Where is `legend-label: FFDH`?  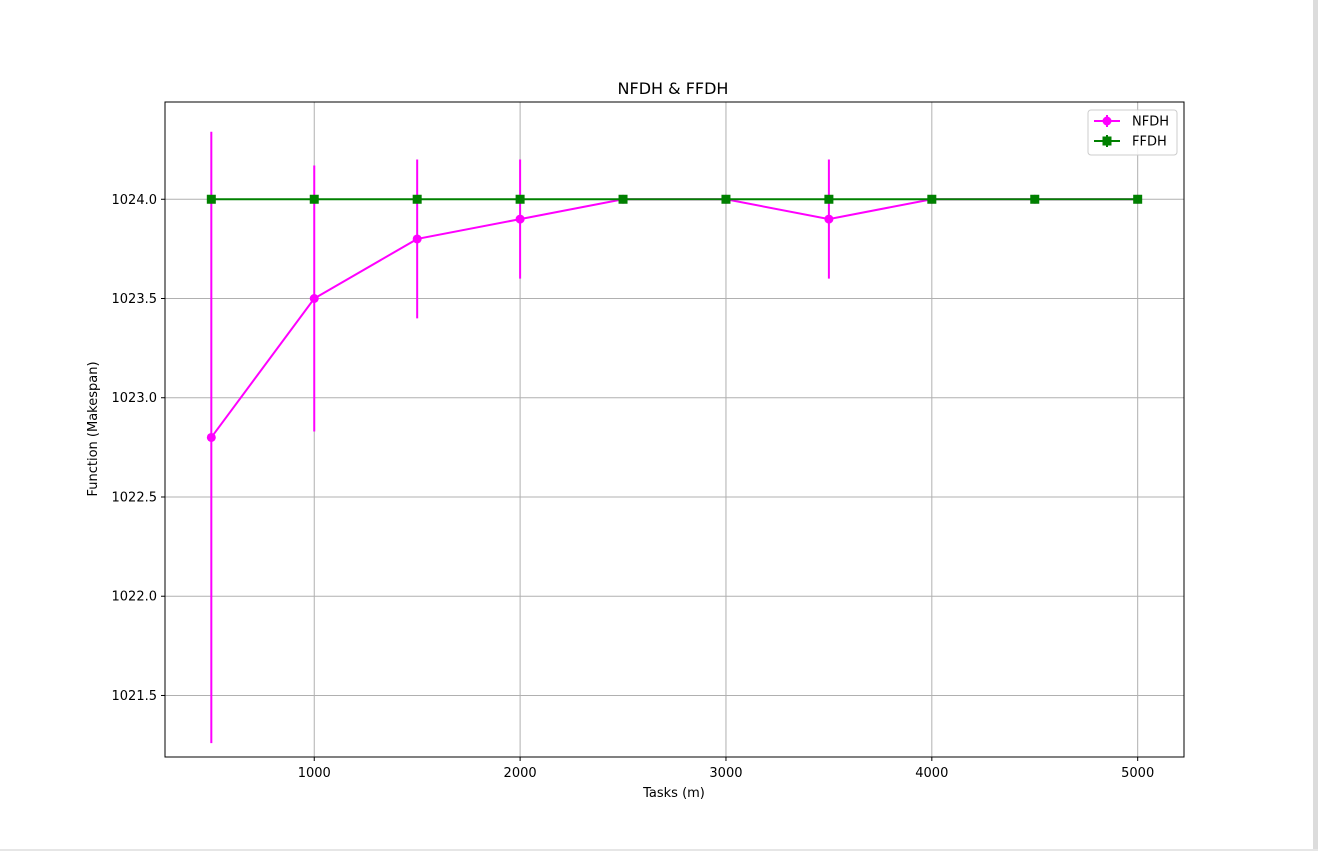 legend-label: FFDH is located at coordinates (1149, 142).